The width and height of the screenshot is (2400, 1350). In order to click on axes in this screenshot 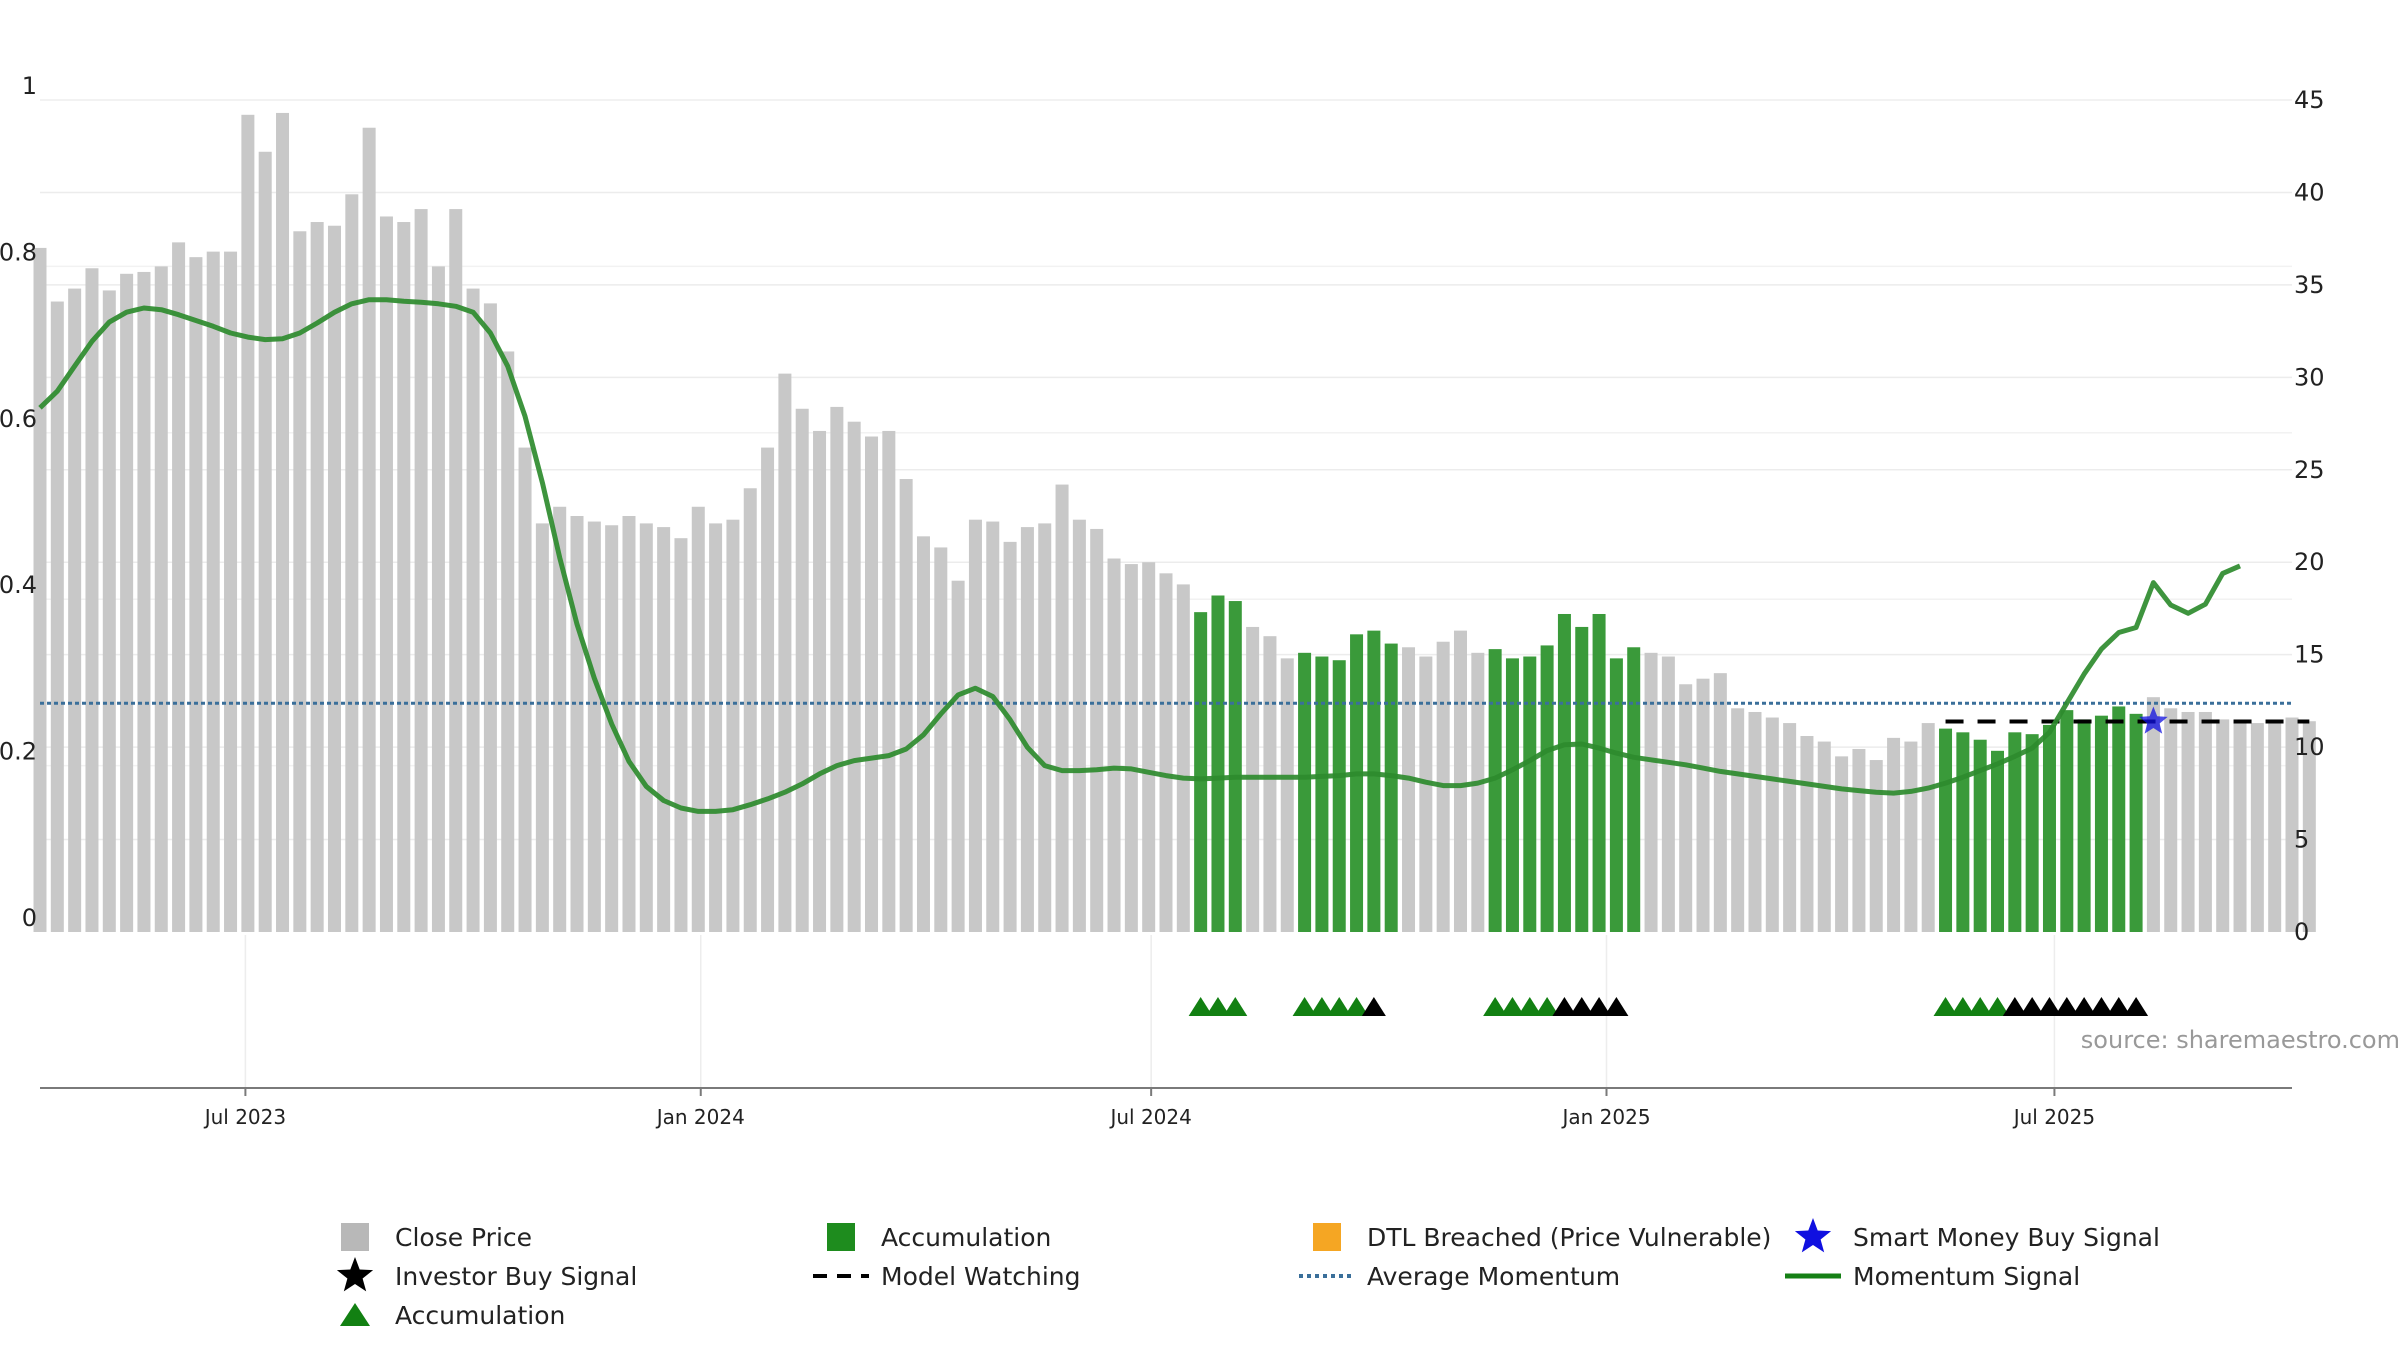, I will do `click(1166, 1091)`.